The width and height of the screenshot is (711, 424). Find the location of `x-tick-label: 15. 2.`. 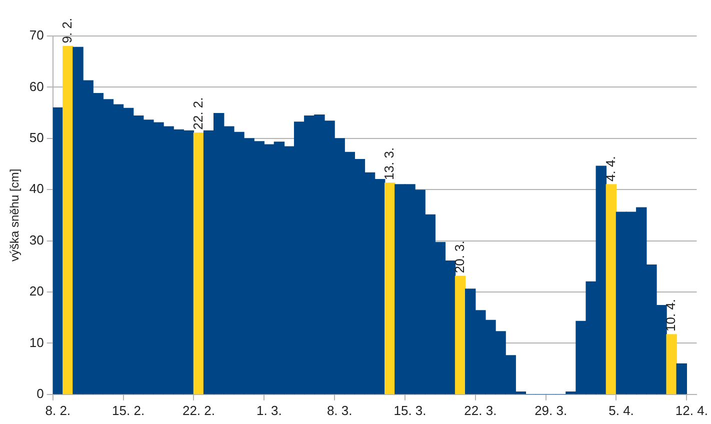

x-tick-label: 15. 2. is located at coordinates (128, 410).